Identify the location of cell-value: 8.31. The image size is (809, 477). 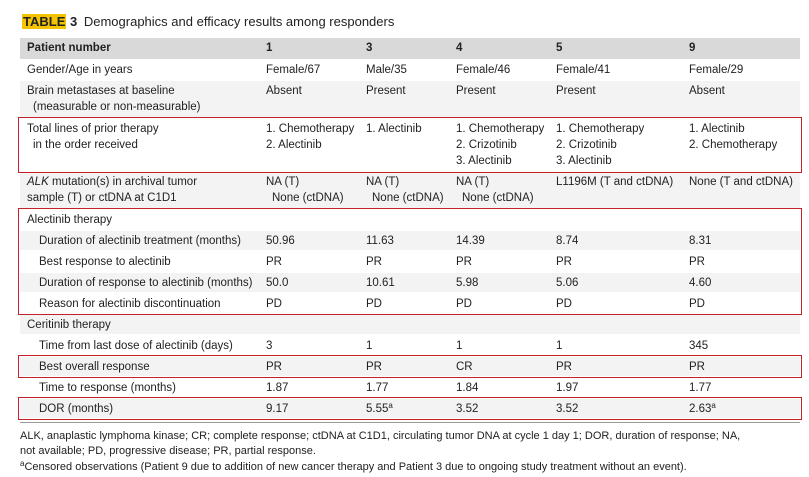
(700, 240).